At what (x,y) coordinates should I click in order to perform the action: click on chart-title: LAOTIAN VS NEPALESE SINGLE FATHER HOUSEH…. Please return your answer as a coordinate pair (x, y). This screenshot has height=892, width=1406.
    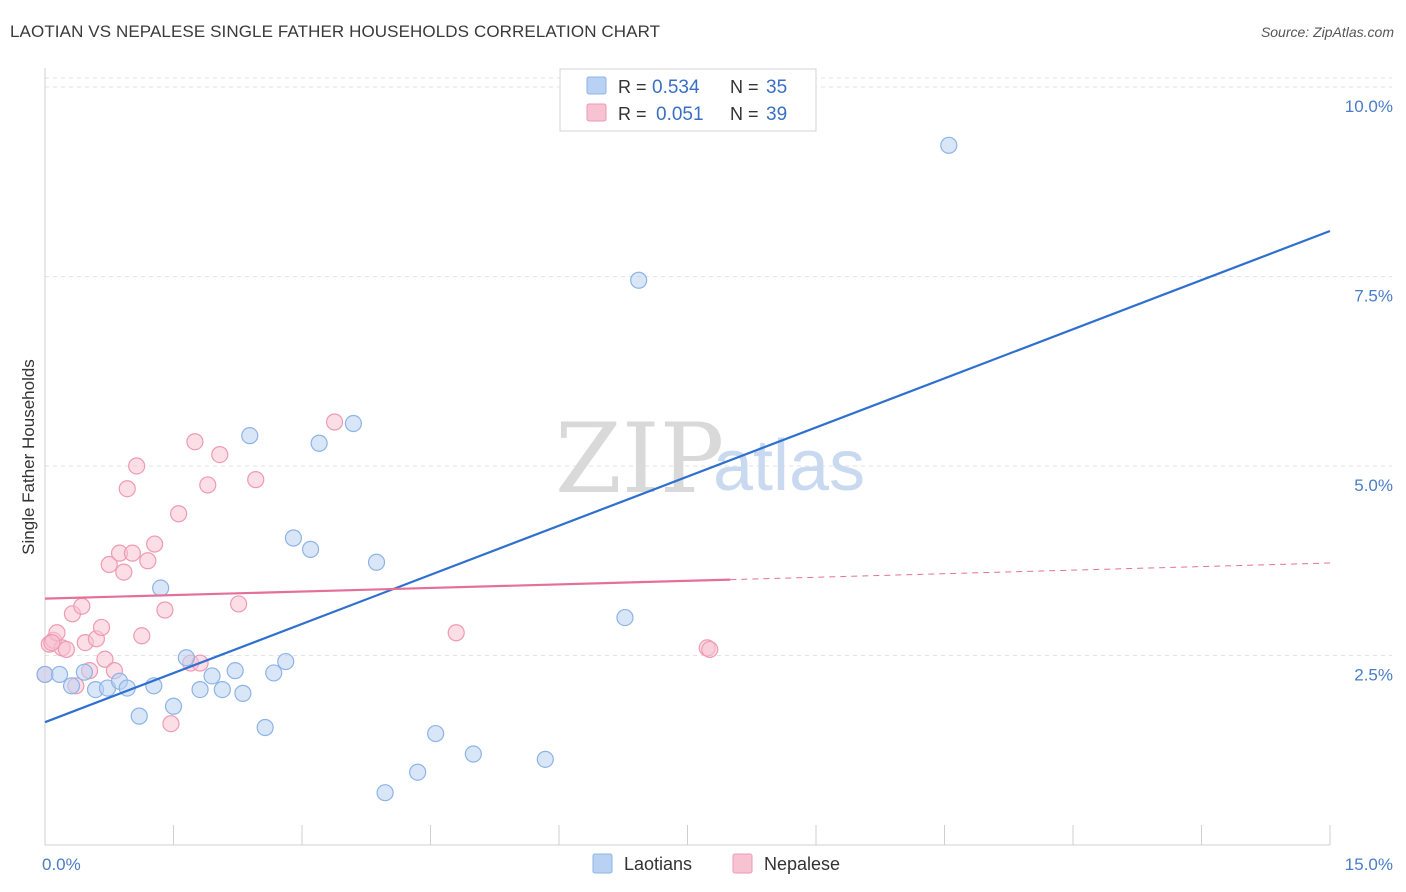
    Looking at the image, I should click on (335, 31).